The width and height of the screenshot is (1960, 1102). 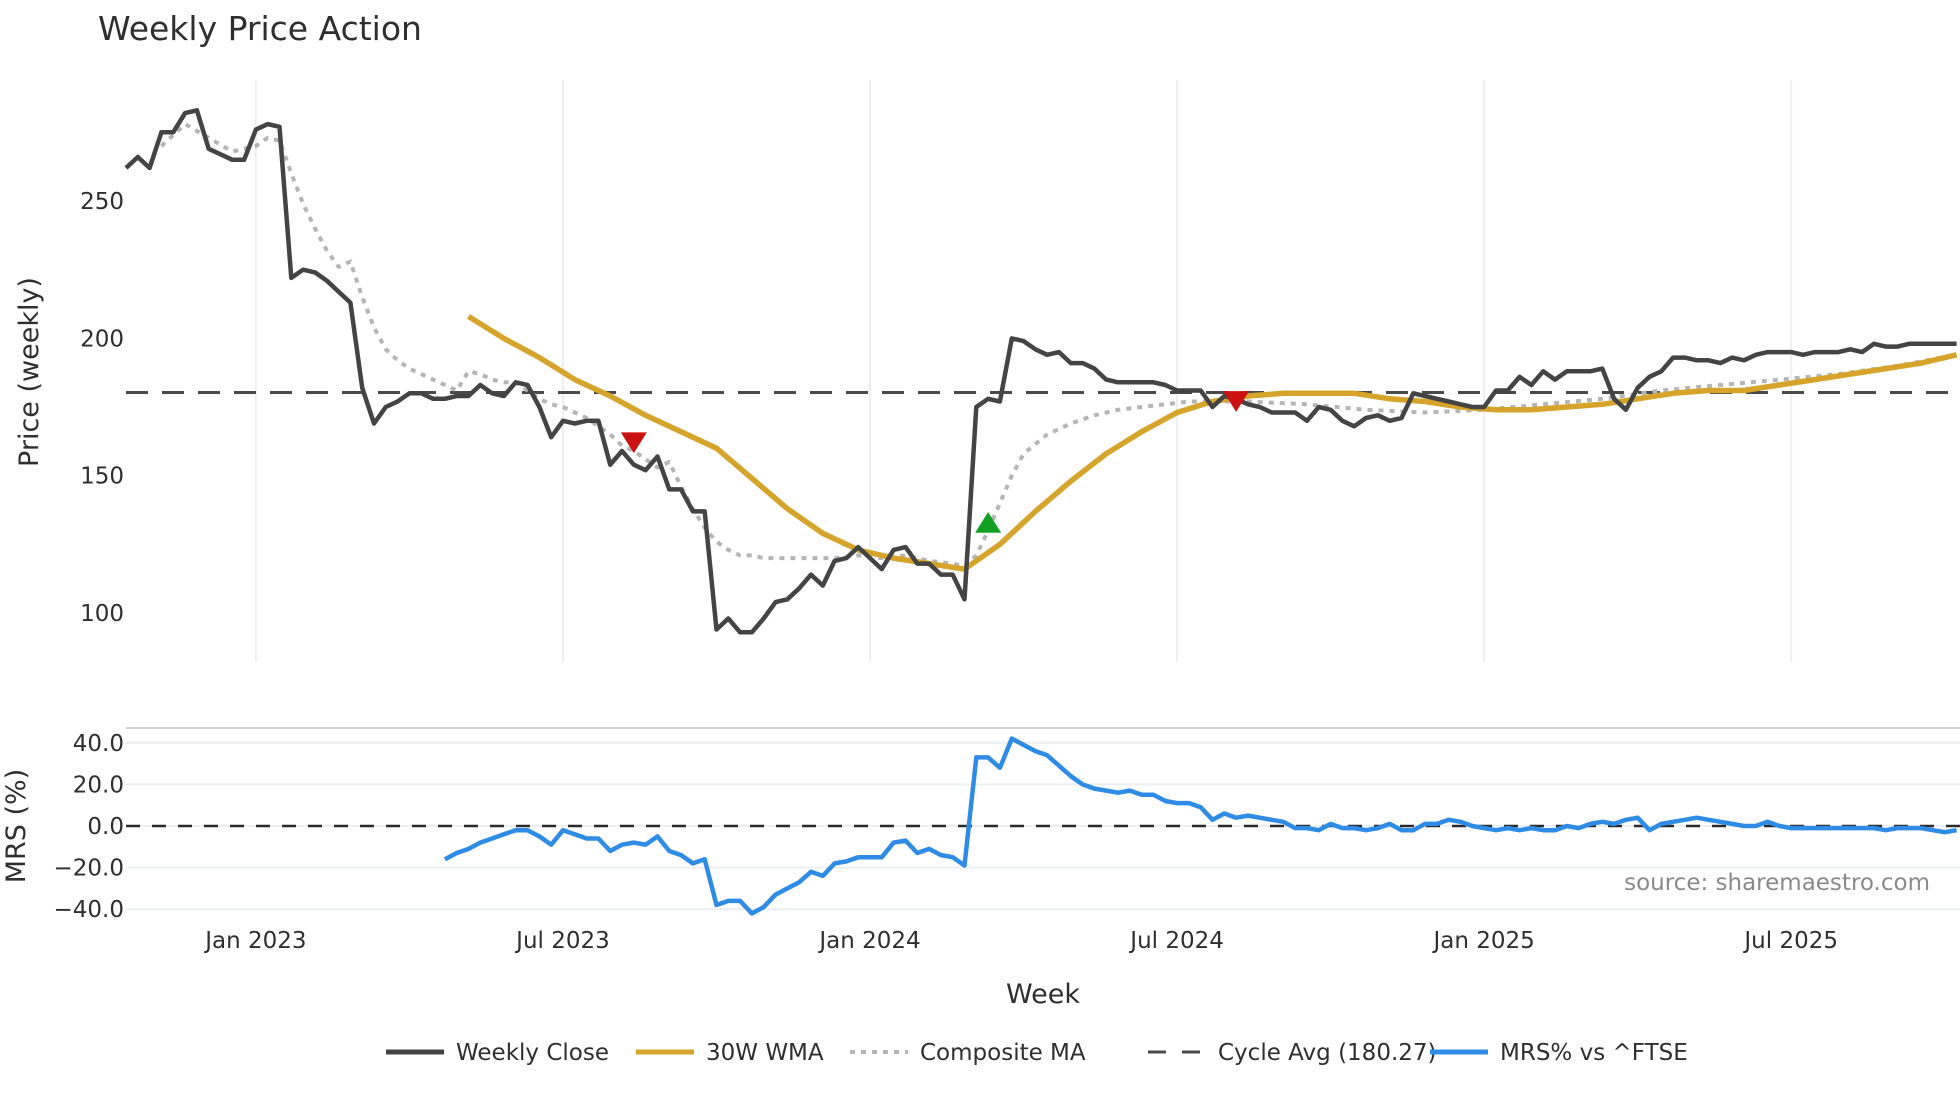 I want to click on x-tick-label: Jul 2023, so click(x=562, y=941).